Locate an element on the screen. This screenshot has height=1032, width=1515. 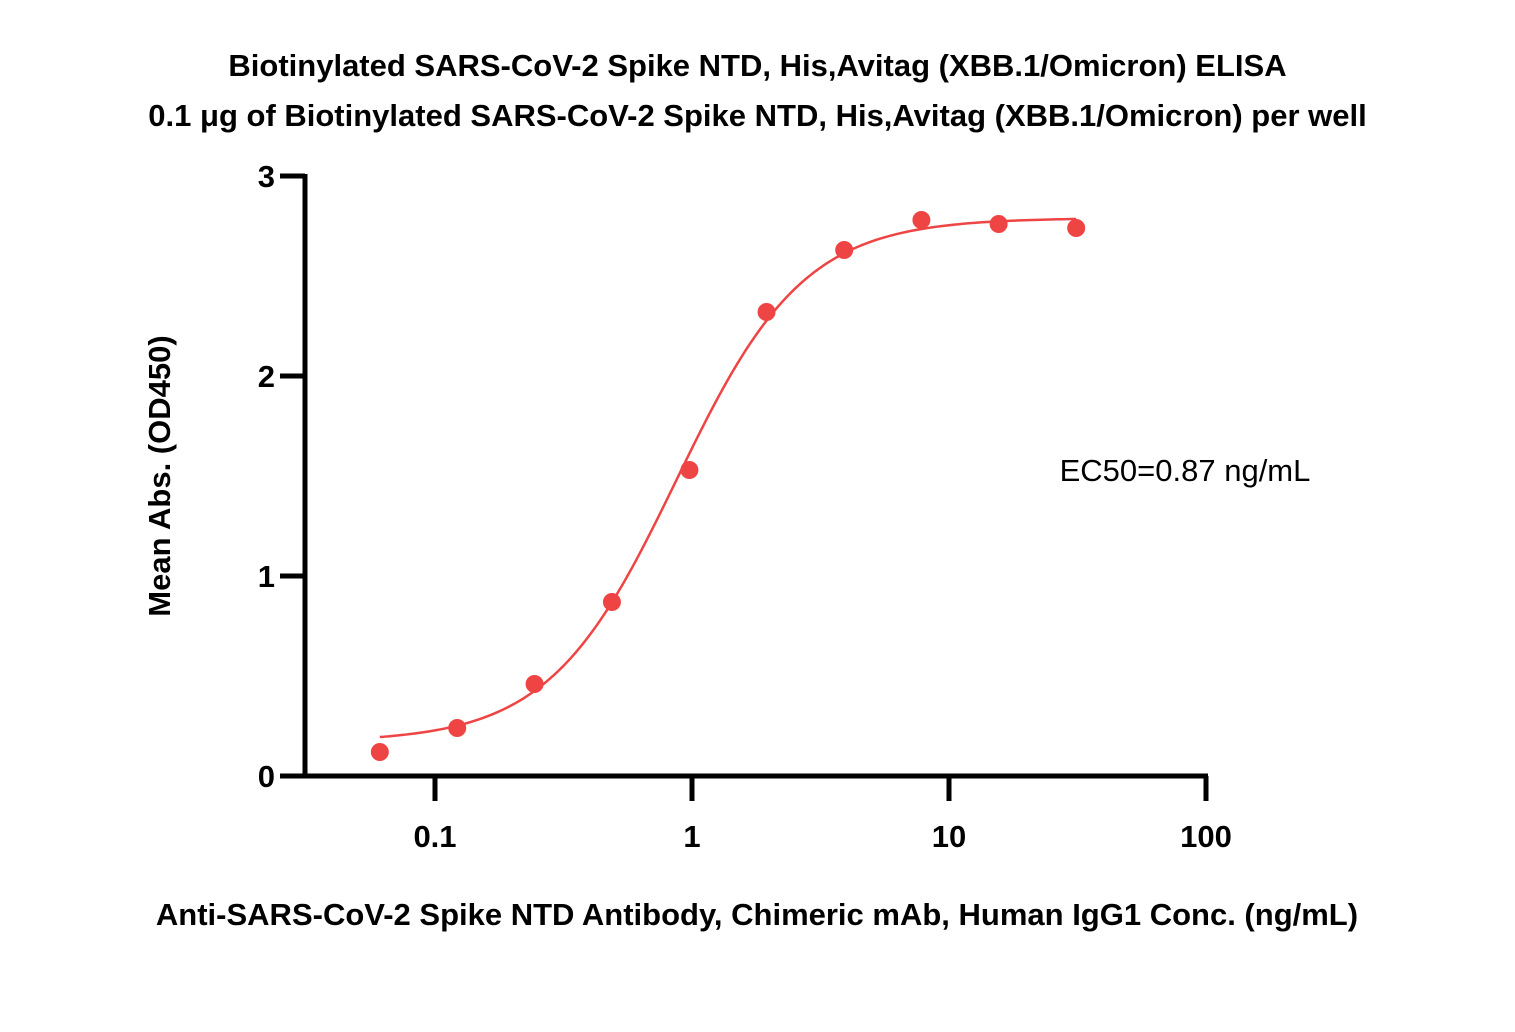
ec50-annotation: EC50=0.87 ng/mL is located at coordinates (1185, 470).